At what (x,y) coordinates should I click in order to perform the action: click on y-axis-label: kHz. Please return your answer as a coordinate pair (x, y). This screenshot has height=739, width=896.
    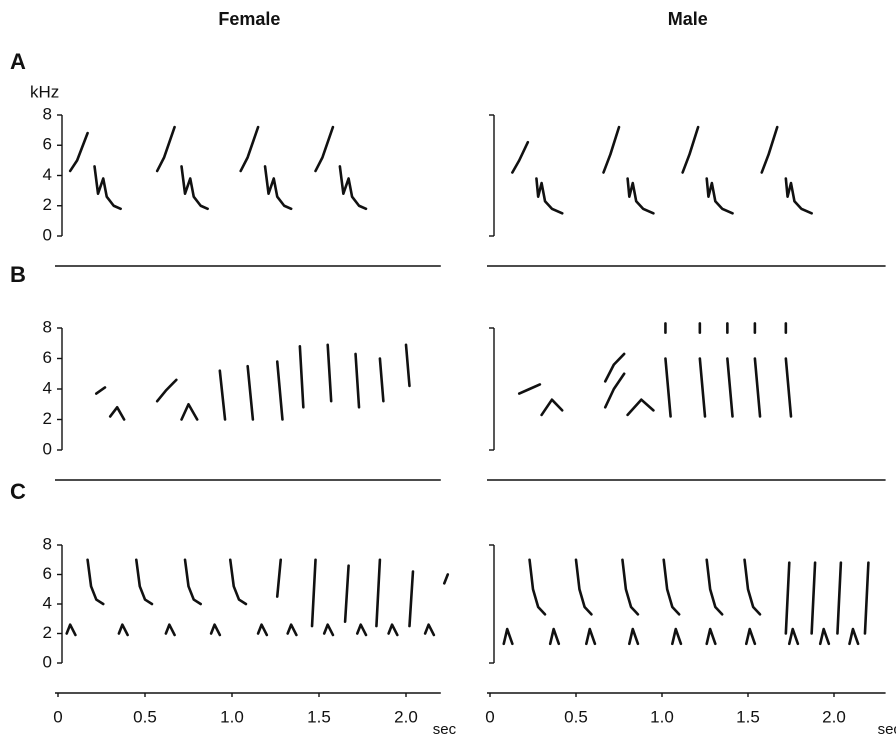
    Looking at the image, I should click on (44, 91).